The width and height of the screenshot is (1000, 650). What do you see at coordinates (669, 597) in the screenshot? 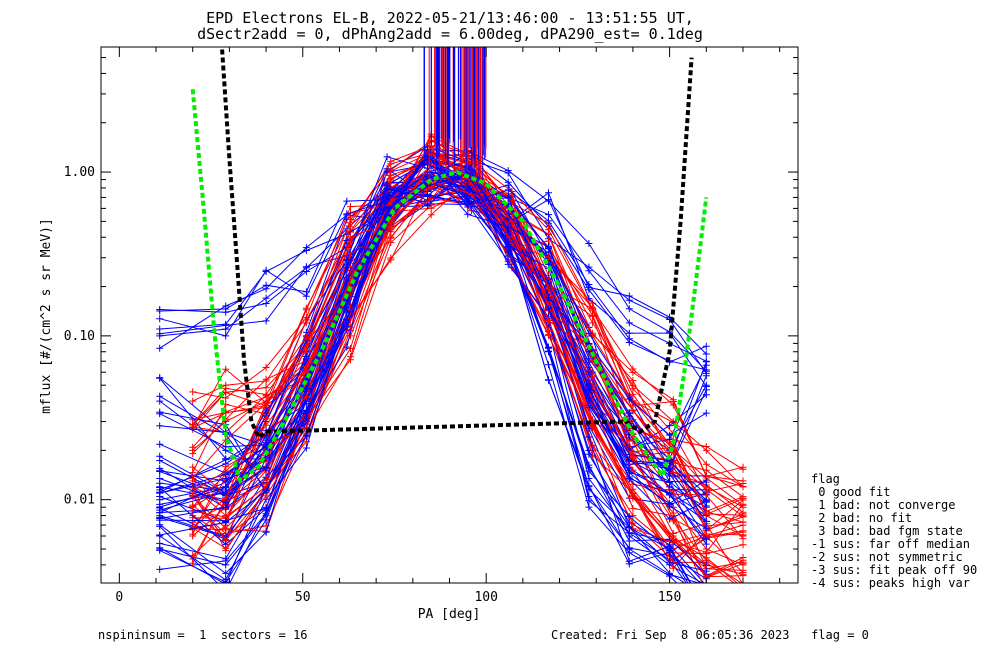
I see `x-tick-label: 150` at bounding box center [669, 597].